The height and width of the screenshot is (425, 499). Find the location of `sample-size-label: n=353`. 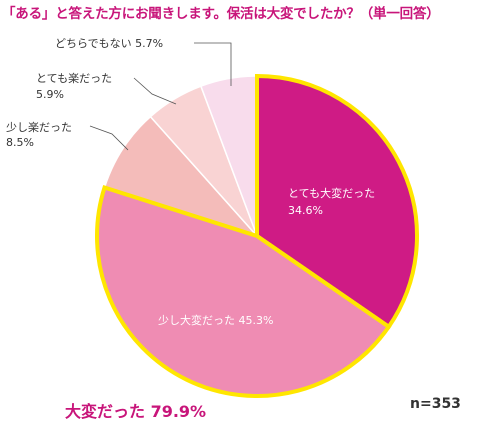

sample-size-label: n=353 is located at coordinates (435, 404).